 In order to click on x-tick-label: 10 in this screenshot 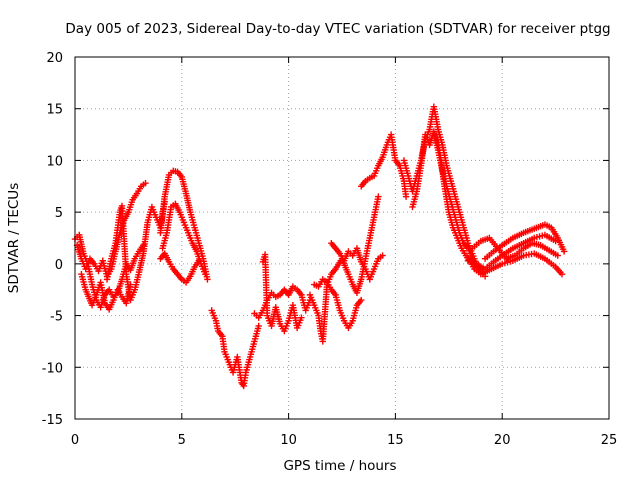, I will do `click(288, 440)`.